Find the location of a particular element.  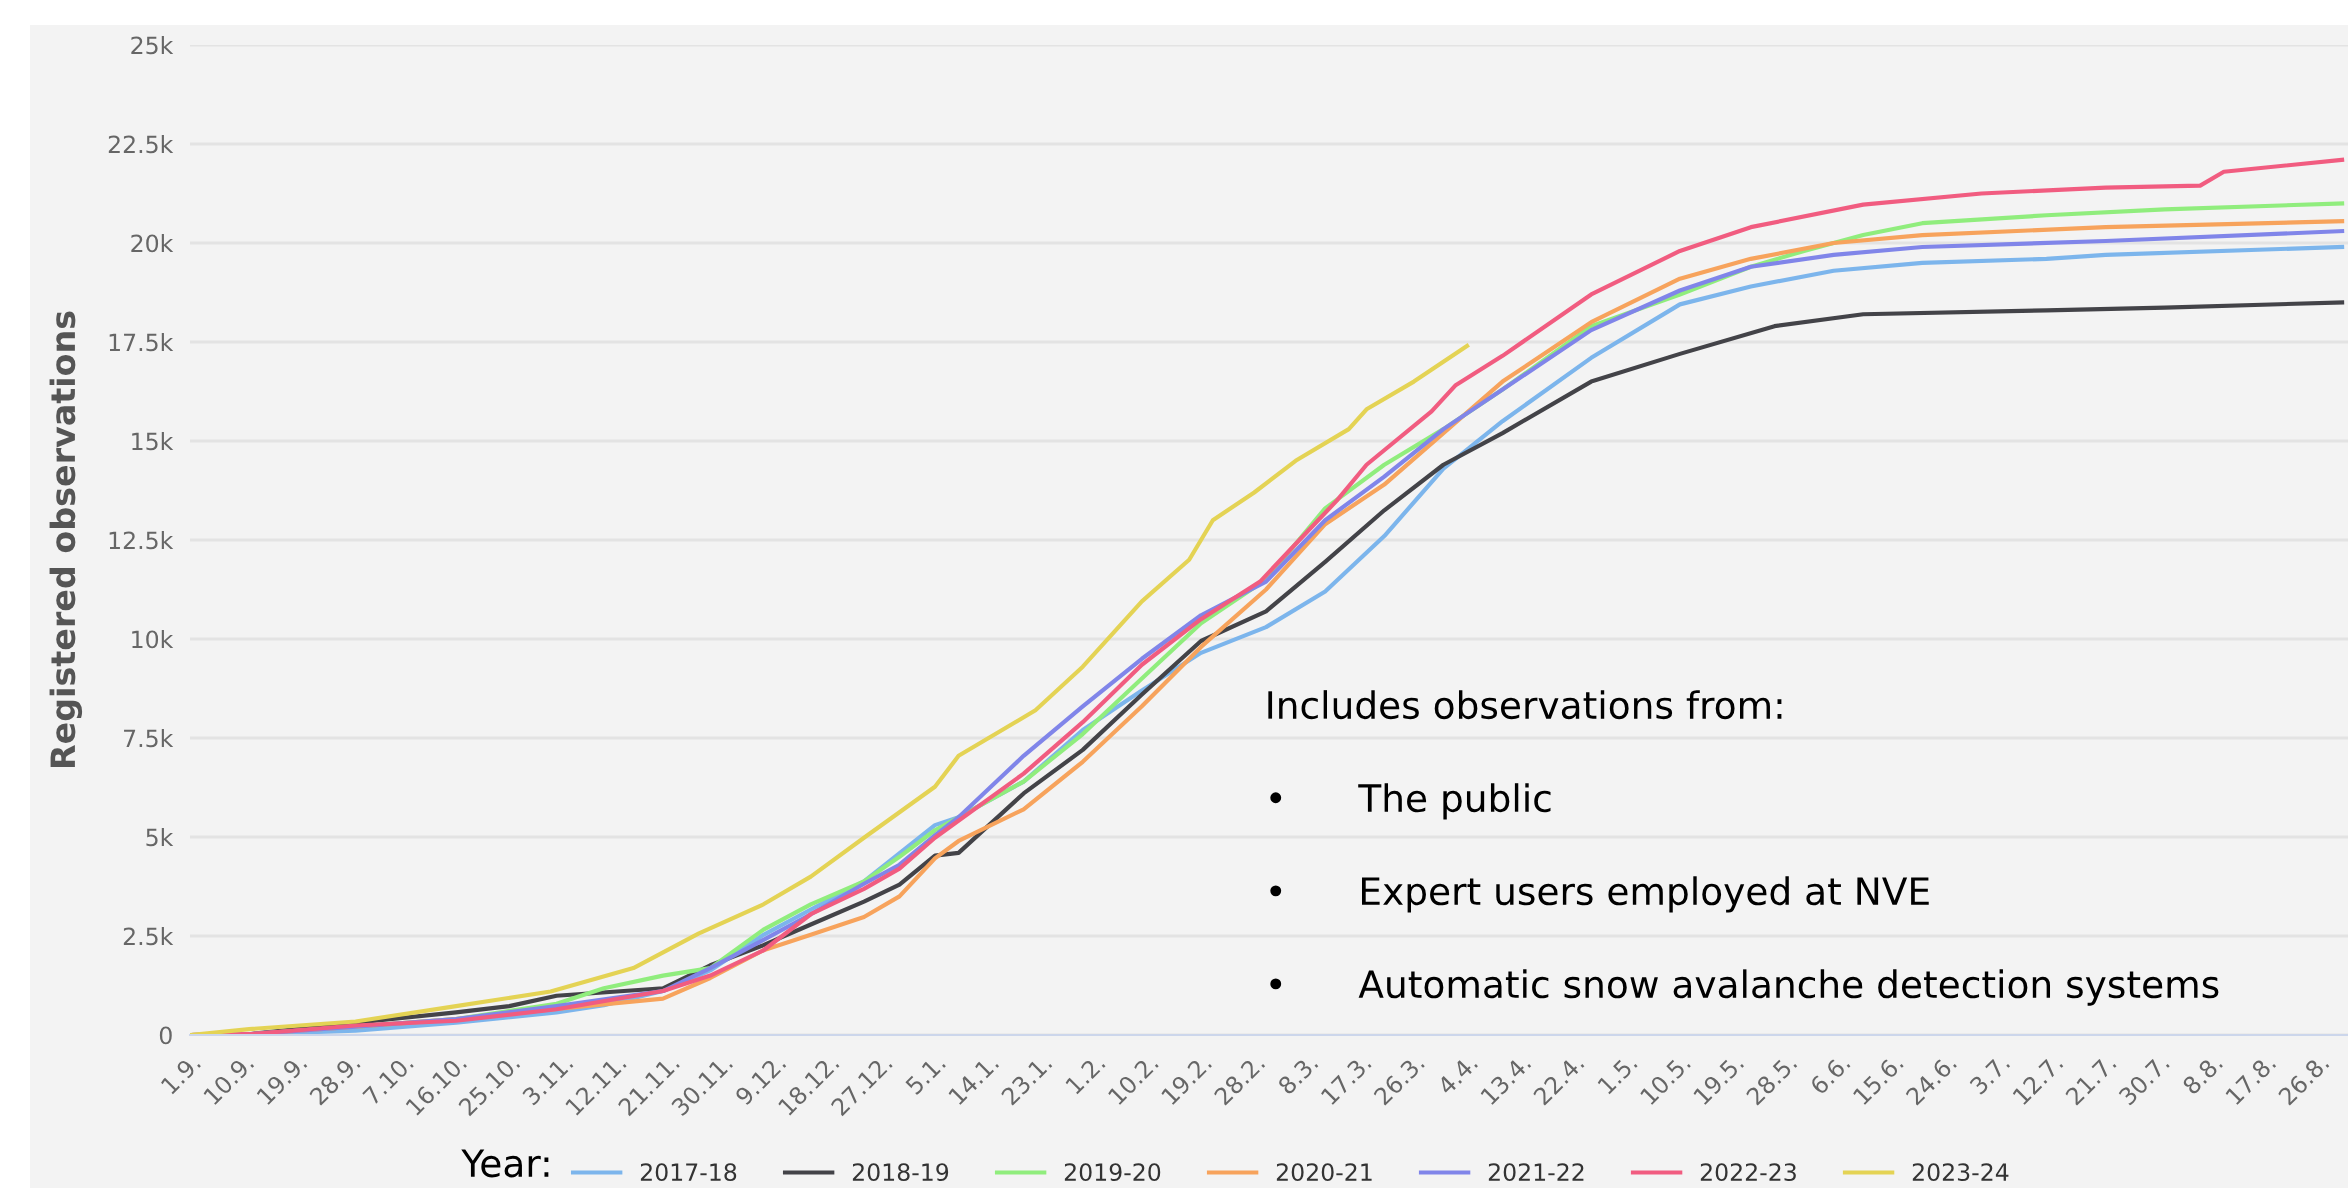

y-tick-label: 22.5k is located at coordinates (141, 144).